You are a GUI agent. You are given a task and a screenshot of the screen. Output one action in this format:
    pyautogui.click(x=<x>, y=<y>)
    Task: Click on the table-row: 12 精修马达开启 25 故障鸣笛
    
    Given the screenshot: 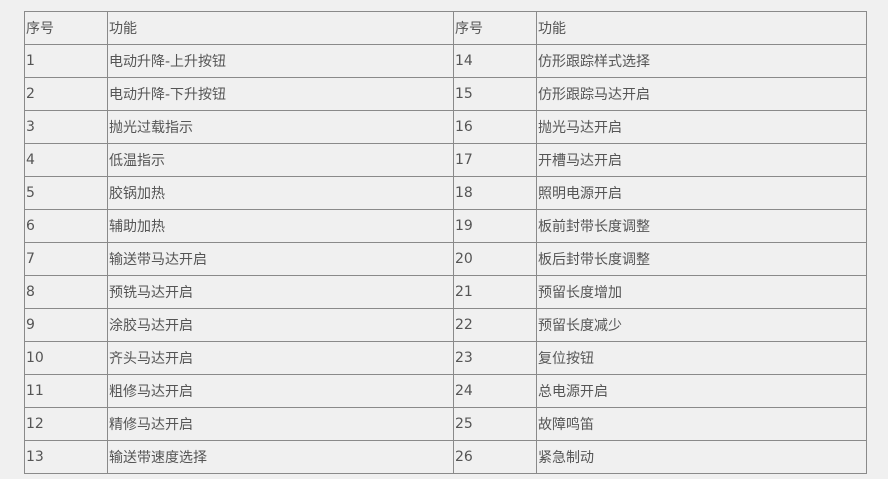 What is the action you would take?
    pyautogui.click(x=445, y=424)
    